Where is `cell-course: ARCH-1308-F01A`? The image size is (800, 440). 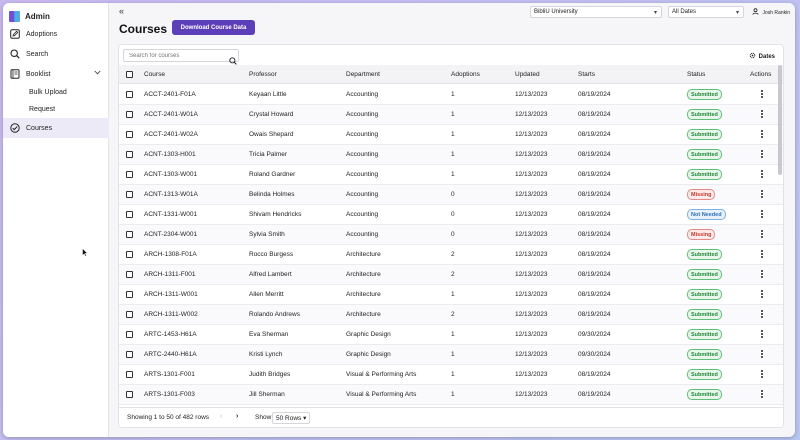 cell-course: ARCH-1308-F01A is located at coordinates (170, 254).